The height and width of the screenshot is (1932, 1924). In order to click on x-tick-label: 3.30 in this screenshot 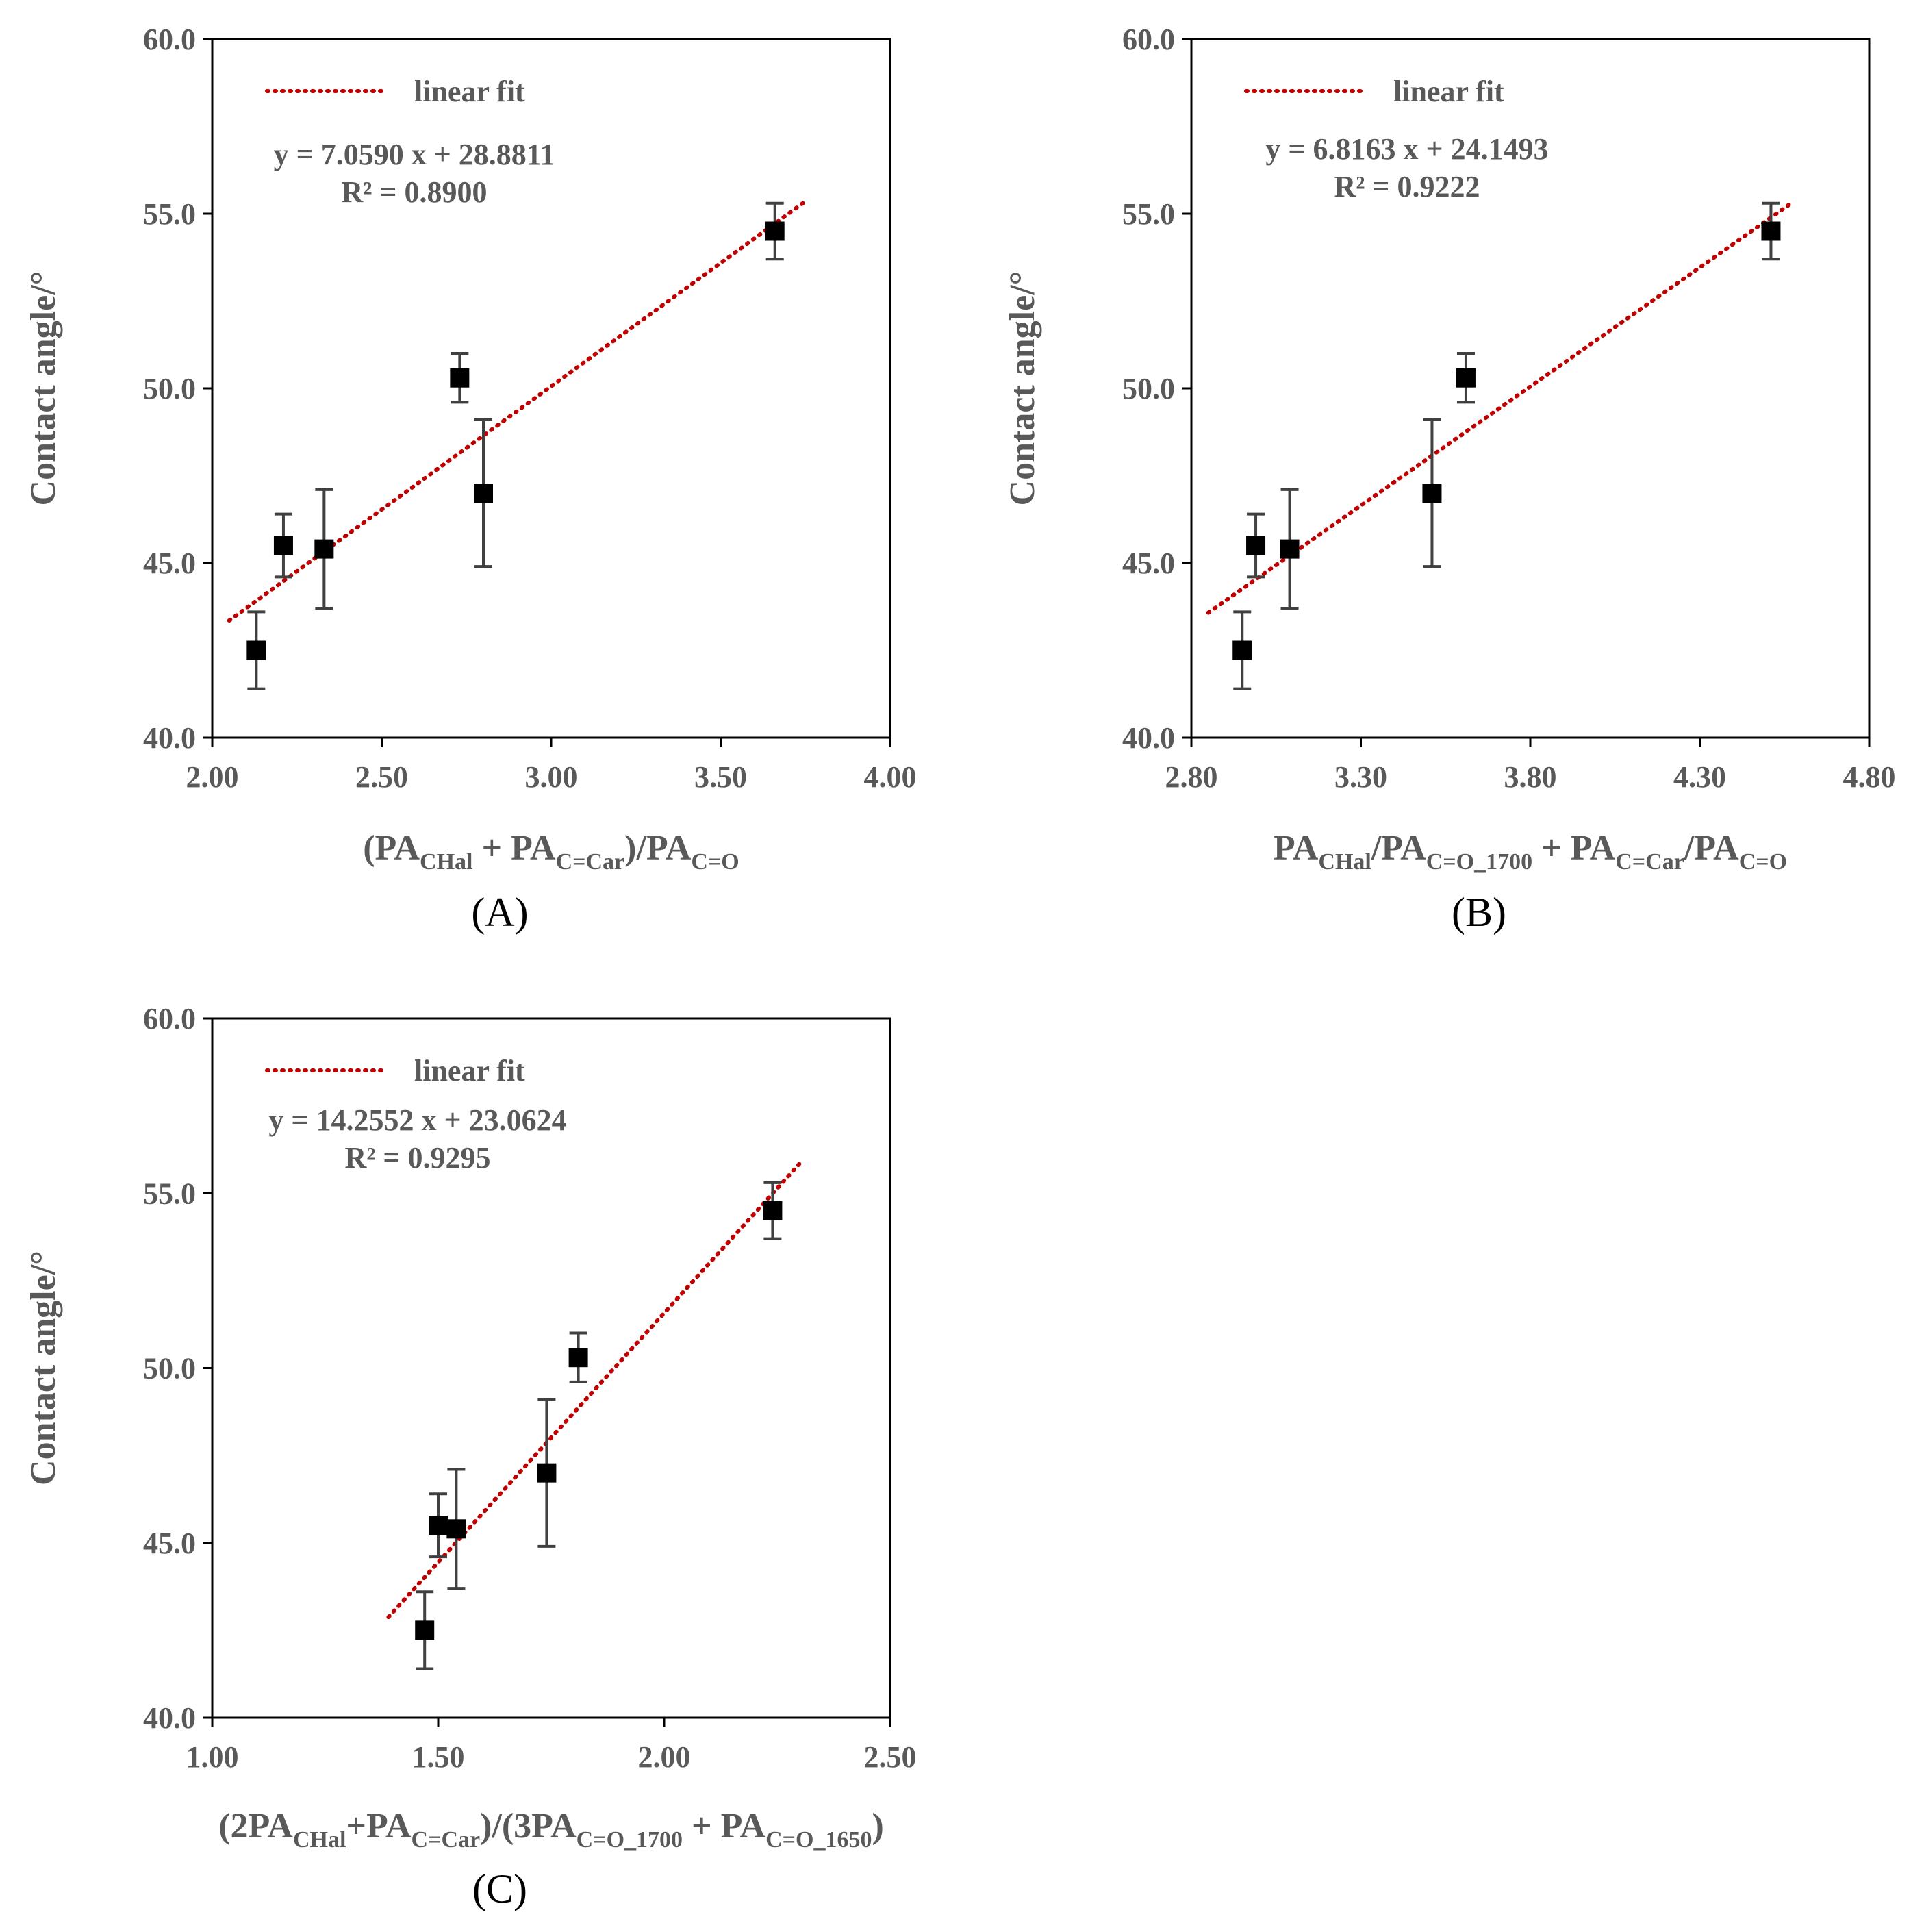, I will do `click(1360, 777)`.